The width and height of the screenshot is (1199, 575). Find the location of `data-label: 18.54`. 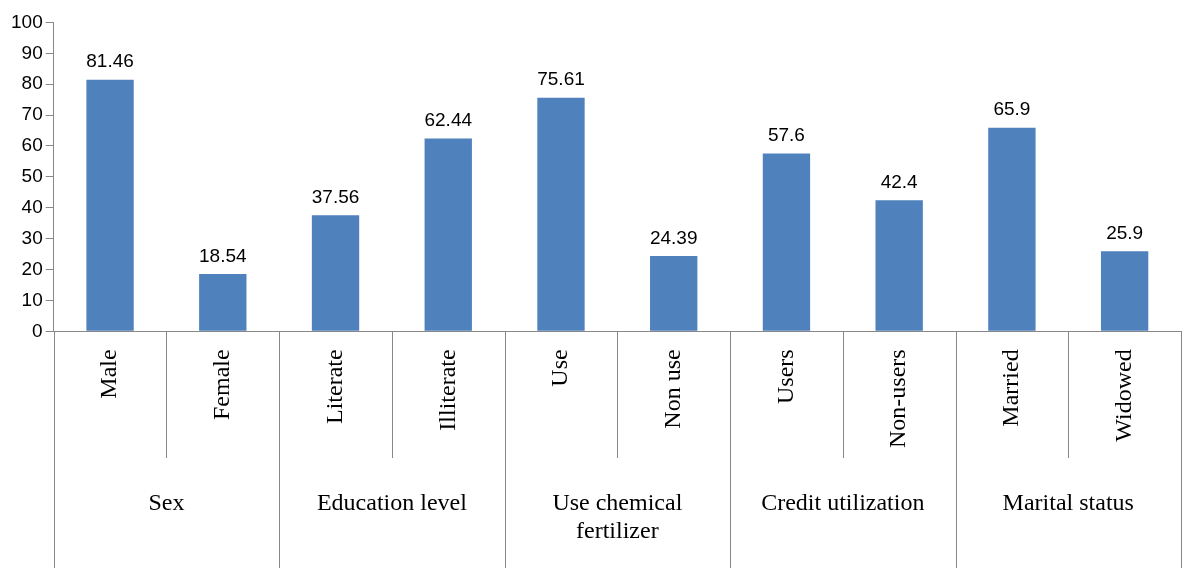

data-label: 18.54 is located at coordinates (223, 255).